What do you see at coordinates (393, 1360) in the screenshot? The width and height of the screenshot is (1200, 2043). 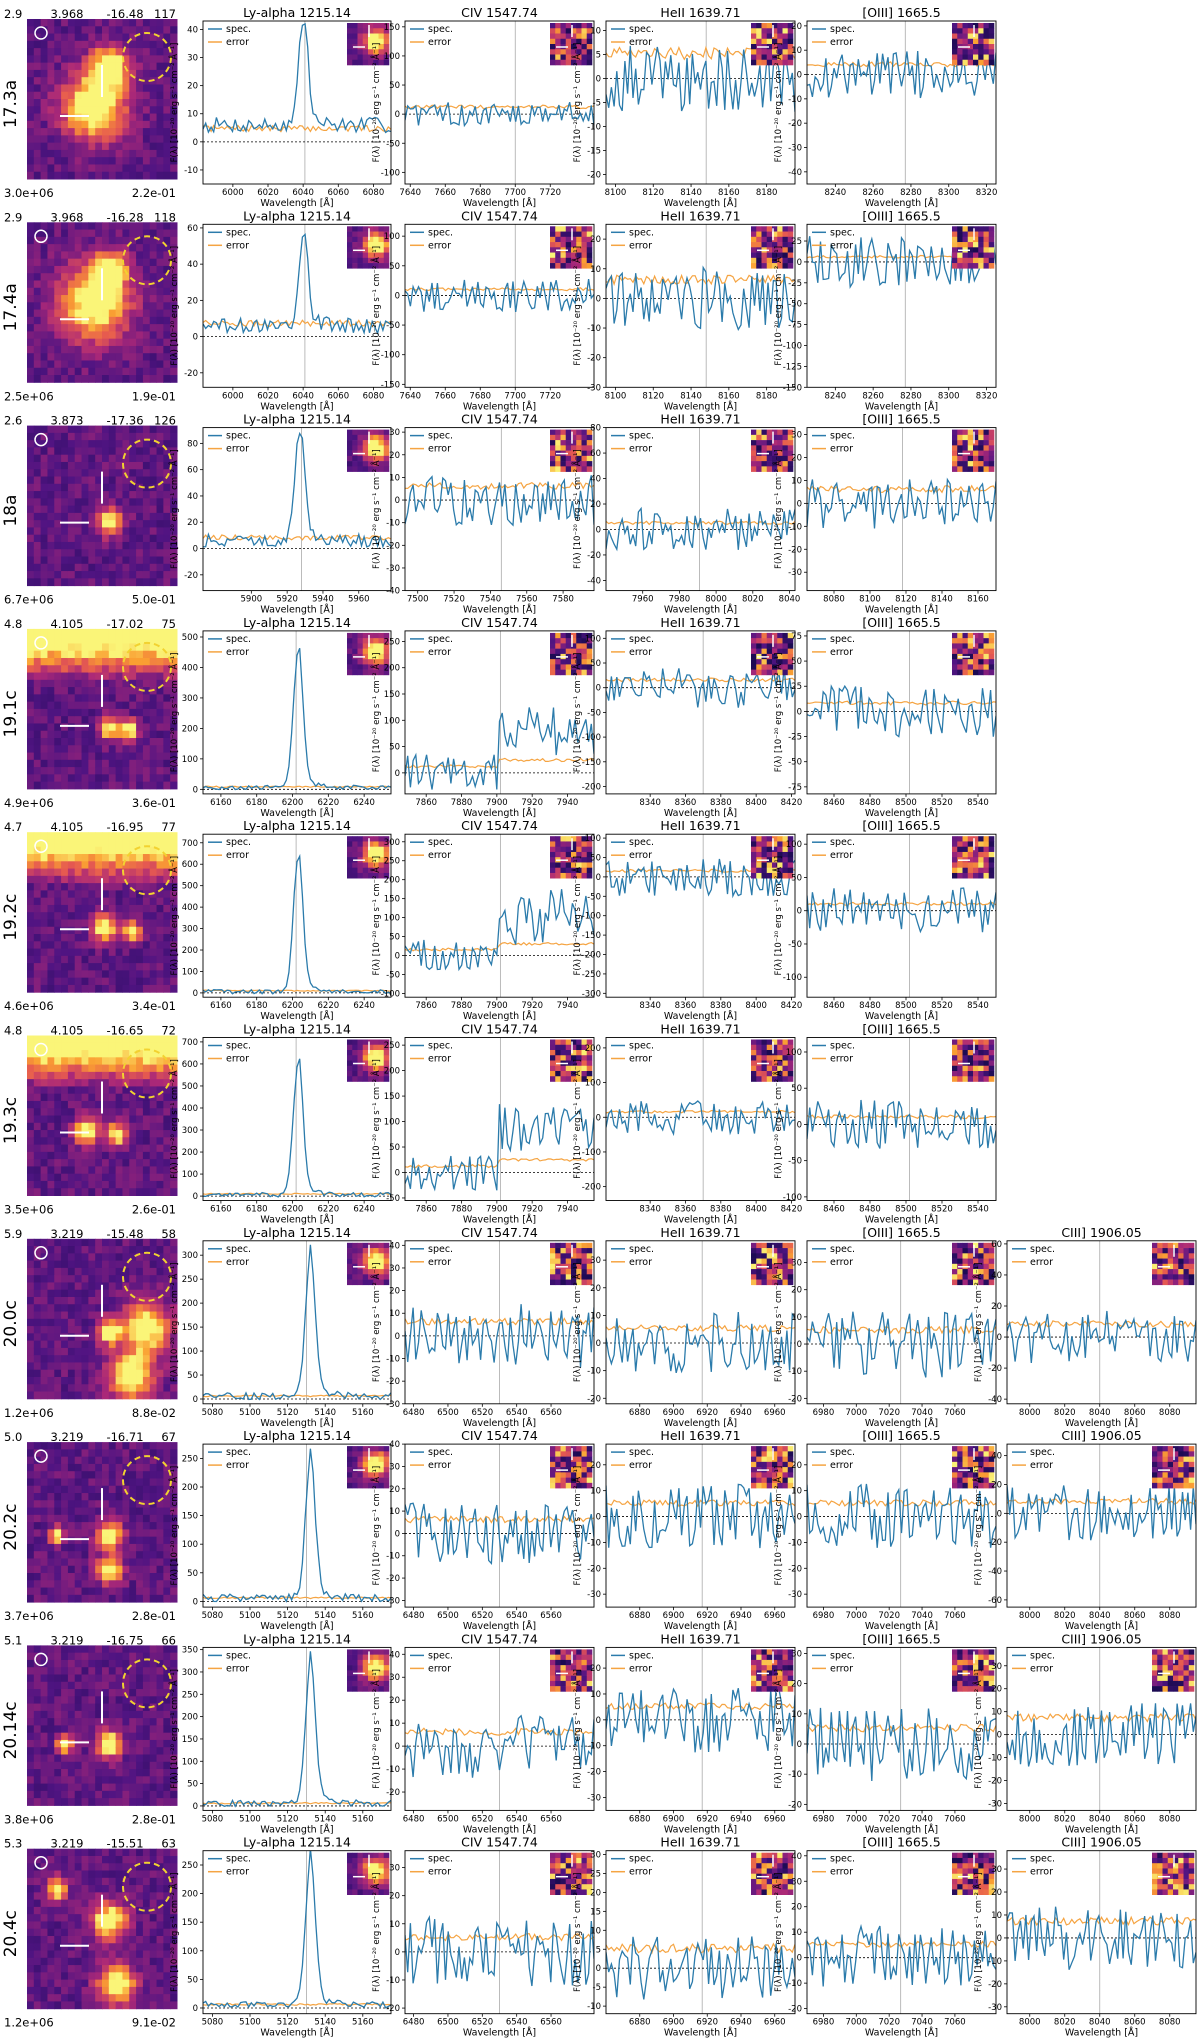 I see `y-tick-label: -10` at bounding box center [393, 1360].